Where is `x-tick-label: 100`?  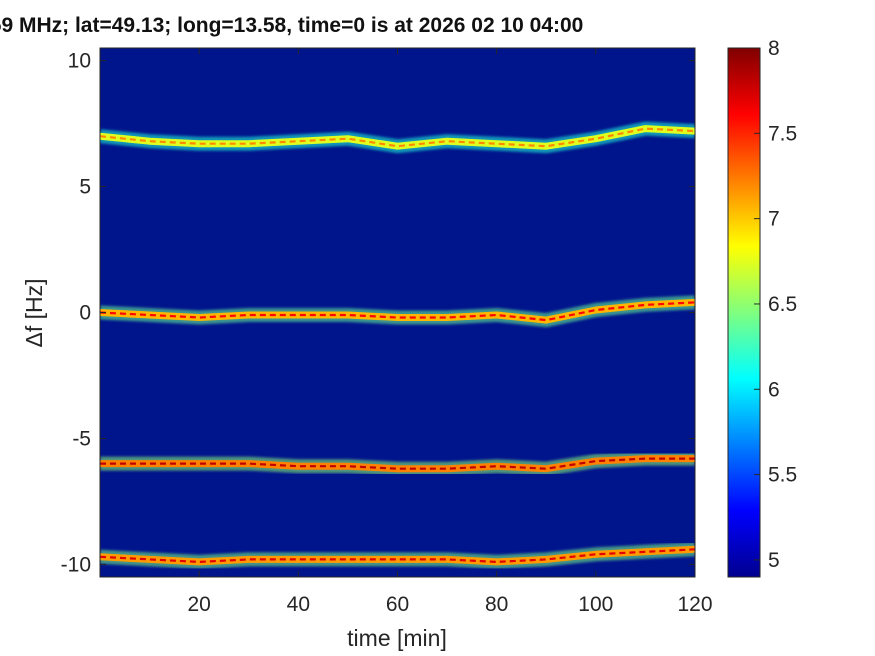
x-tick-label: 100 is located at coordinates (595, 604).